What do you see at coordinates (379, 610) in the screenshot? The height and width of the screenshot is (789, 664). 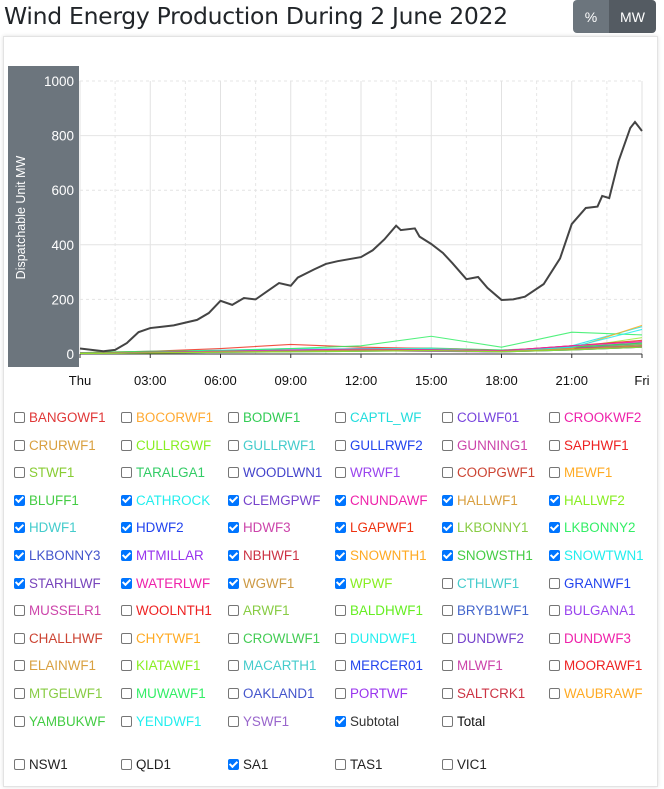 I see `legend-item-baldhwf1: BALDHWF1` at bounding box center [379, 610].